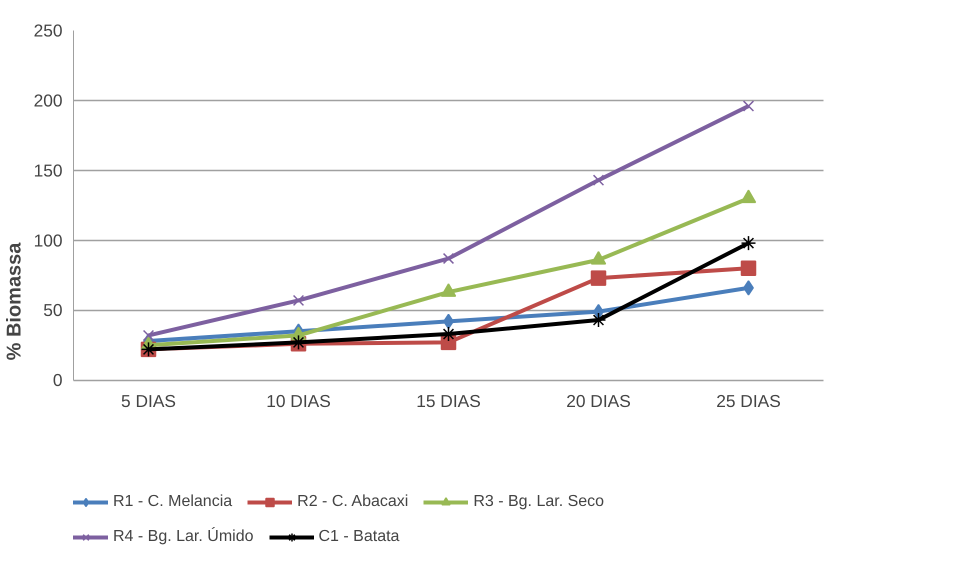 The height and width of the screenshot is (581, 958). Describe the element at coordinates (172, 502) in the screenshot. I see `legend-label: R1 - C. Melancia` at that location.